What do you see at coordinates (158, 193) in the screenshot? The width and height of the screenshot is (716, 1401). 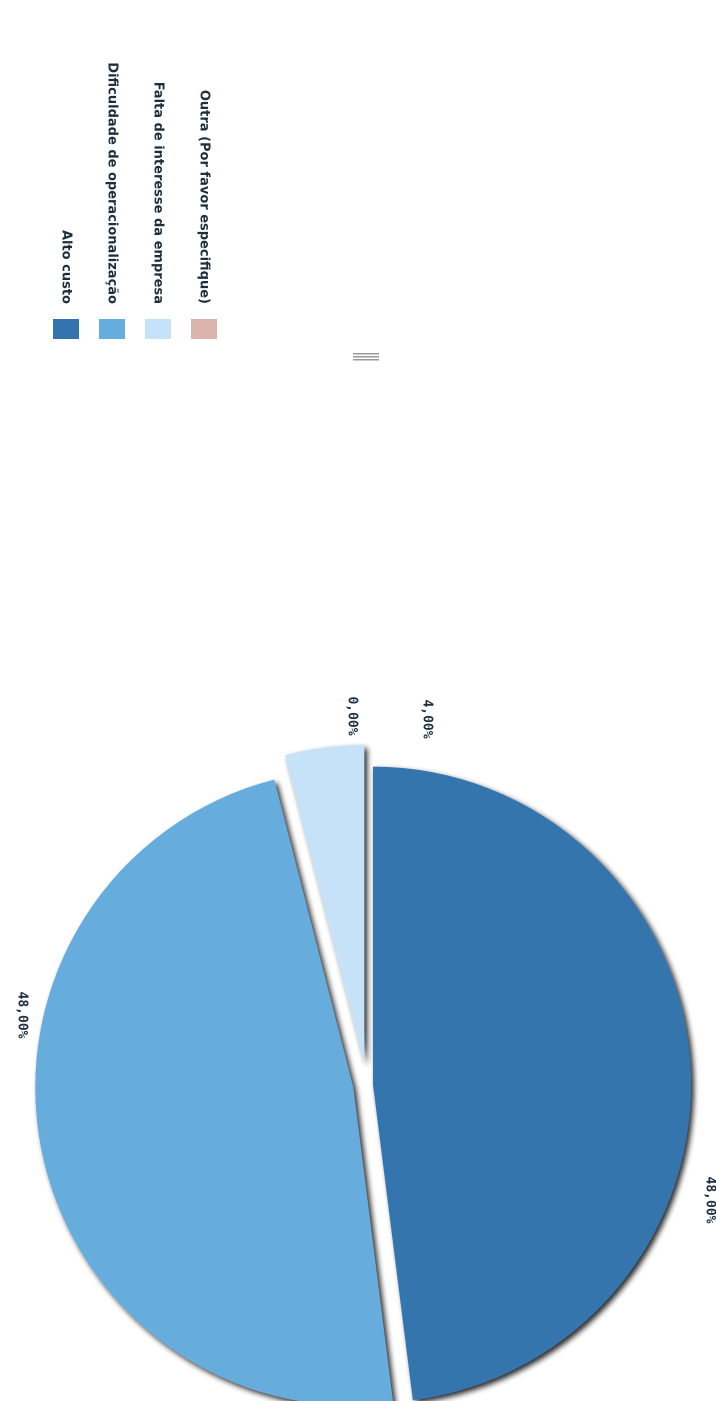 I see `legend-label-2: Falta de interesse da empresa` at bounding box center [158, 193].